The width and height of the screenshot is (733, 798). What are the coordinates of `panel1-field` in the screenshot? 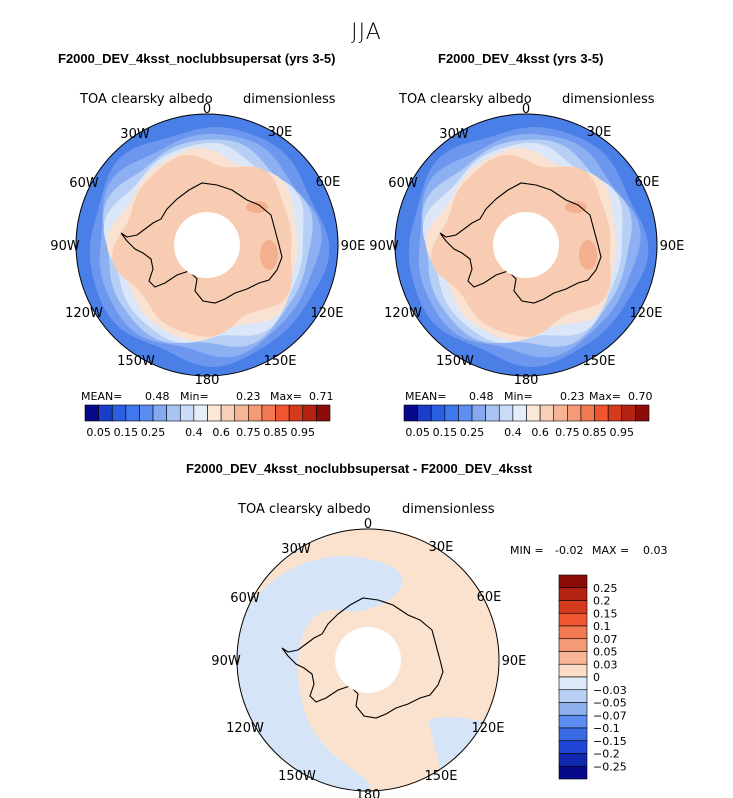 It's located at (207, 245).